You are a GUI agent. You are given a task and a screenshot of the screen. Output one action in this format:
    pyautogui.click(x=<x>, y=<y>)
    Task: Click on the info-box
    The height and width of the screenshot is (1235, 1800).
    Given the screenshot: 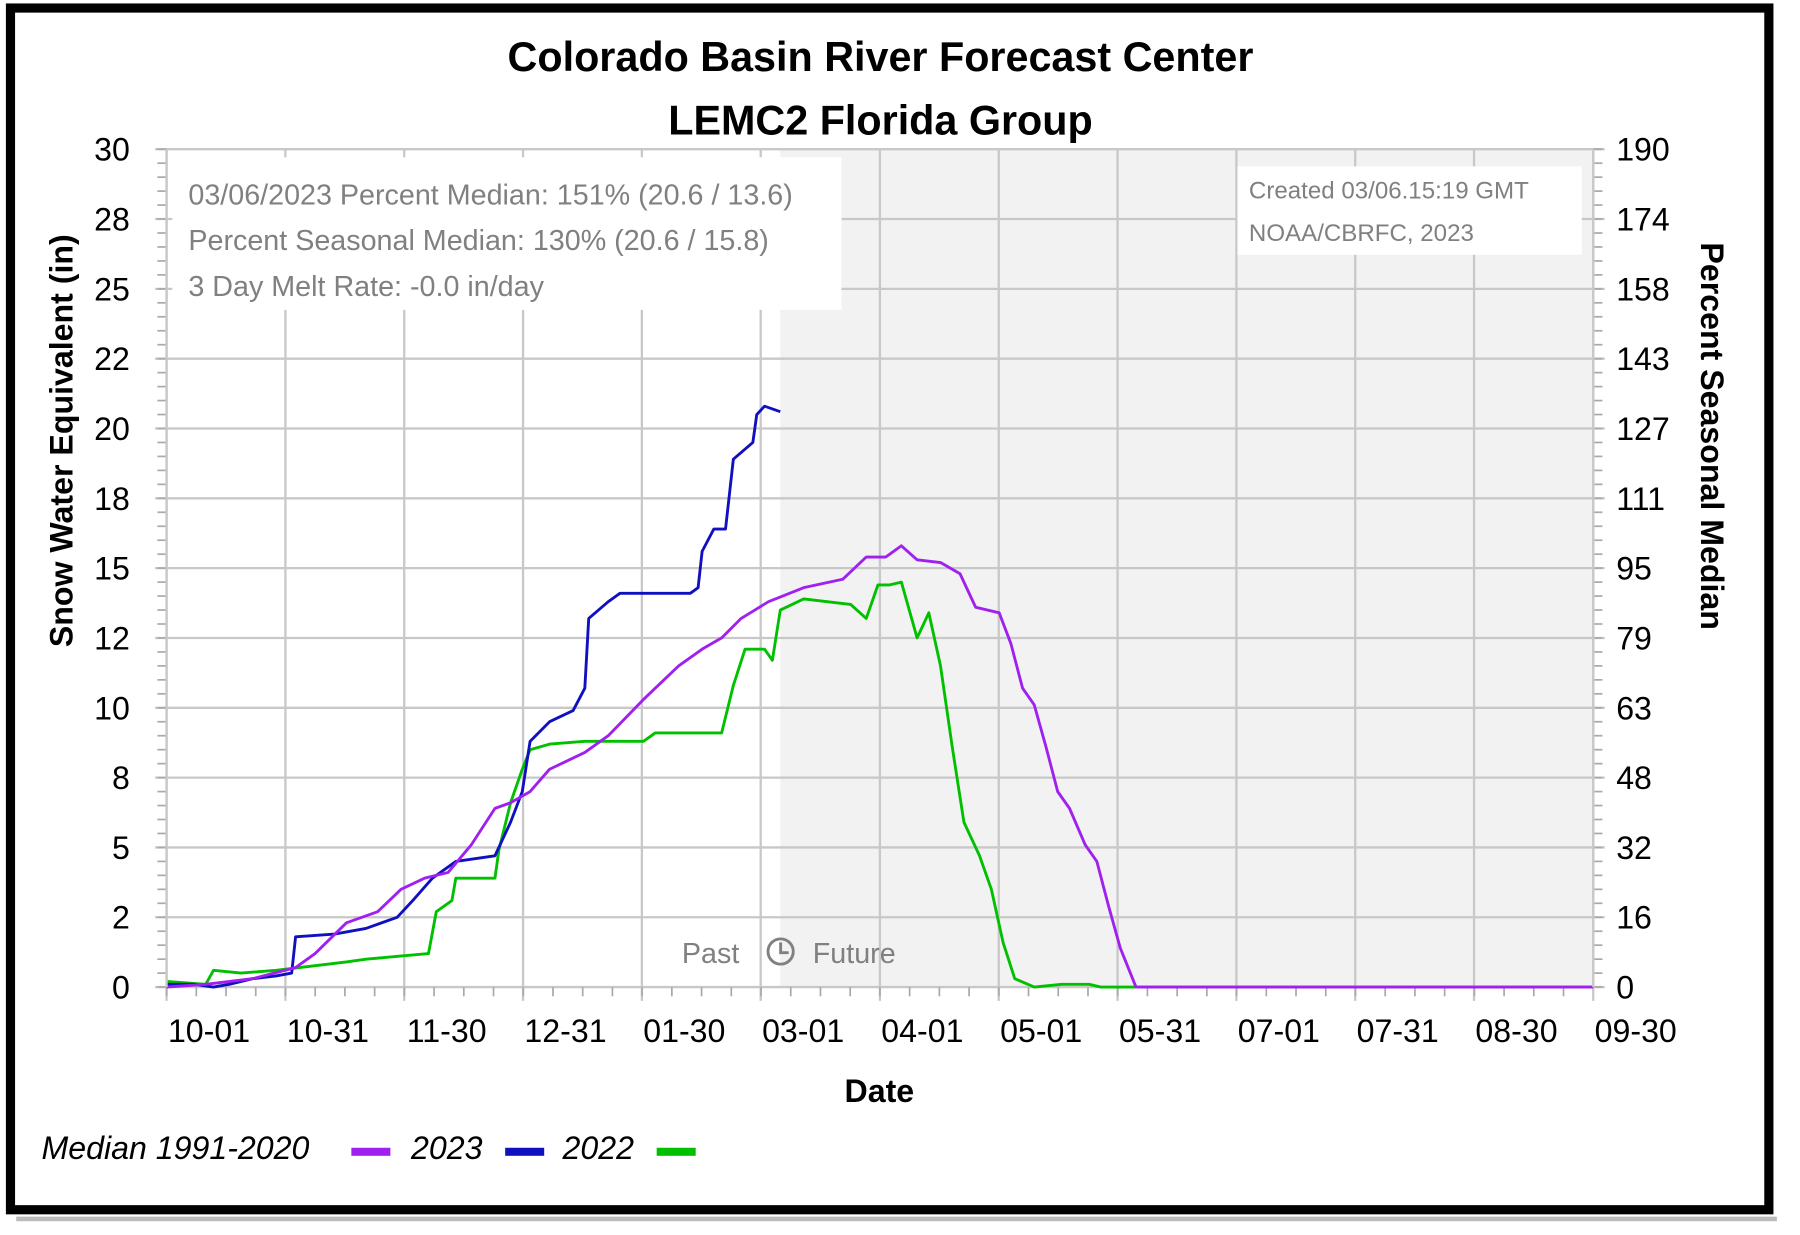 What is the action you would take?
    pyautogui.click(x=507, y=233)
    